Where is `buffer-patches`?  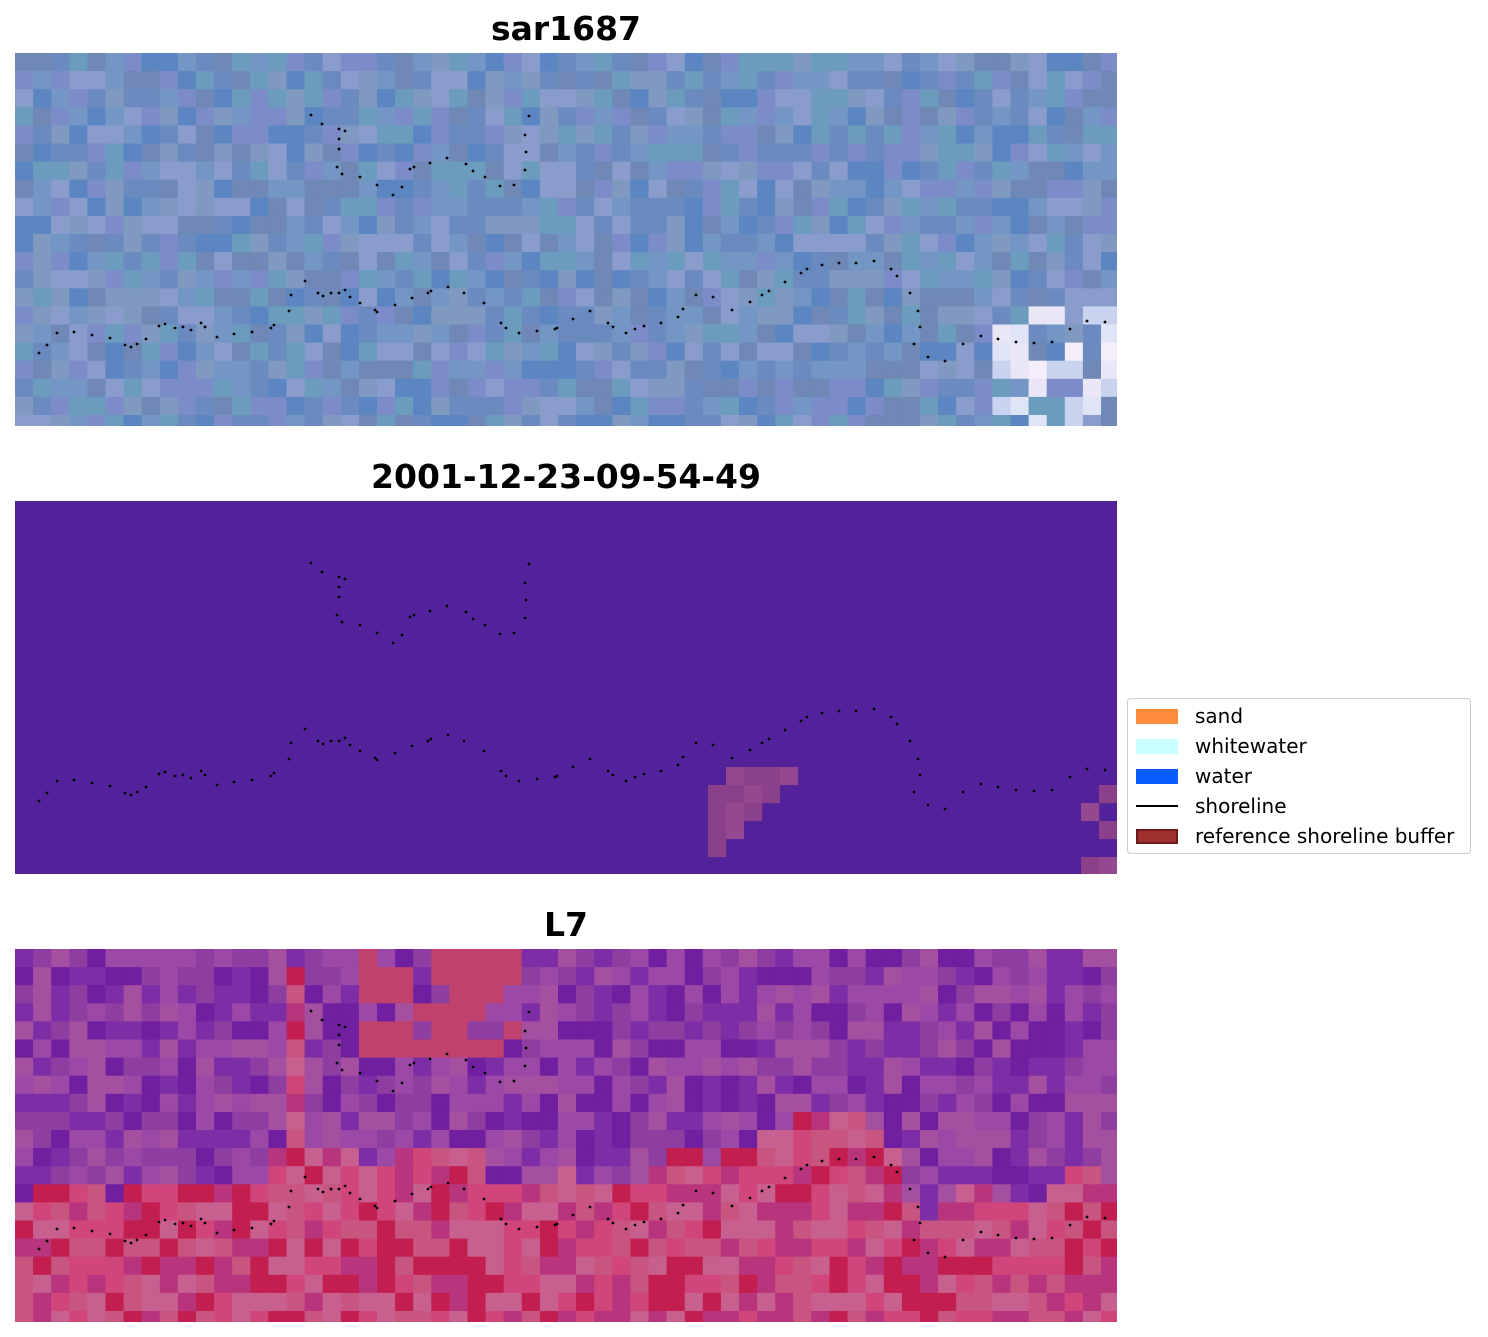 buffer-patches is located at coordinates (912, 820).